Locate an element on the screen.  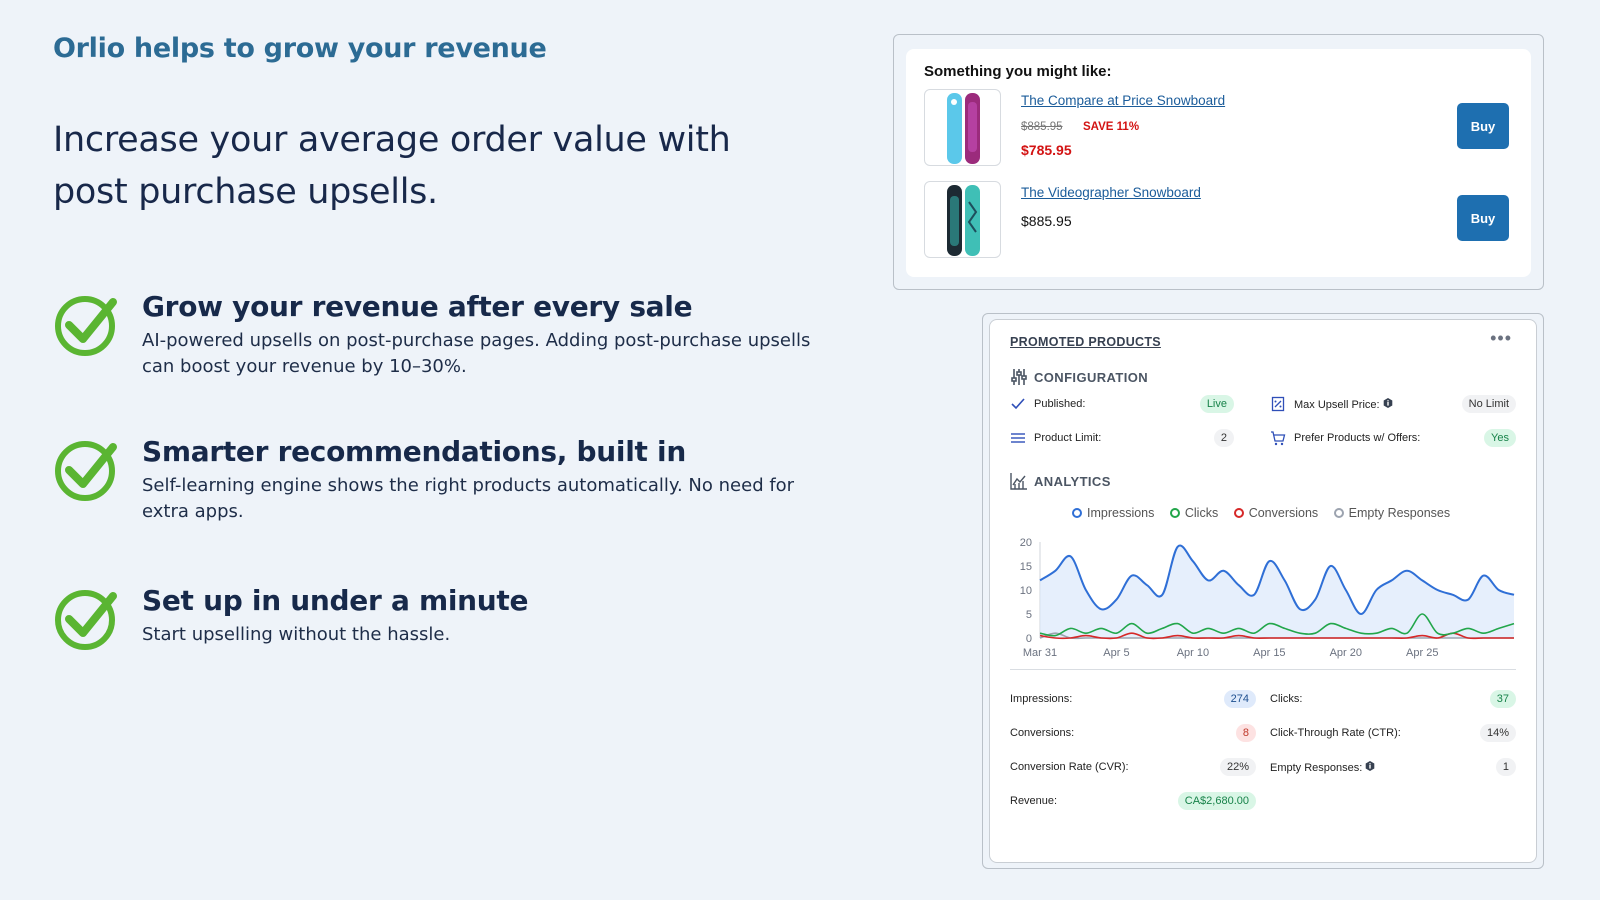
cvr-label: Conversion Rate (CVR): is located at coordinates (1069, 767).